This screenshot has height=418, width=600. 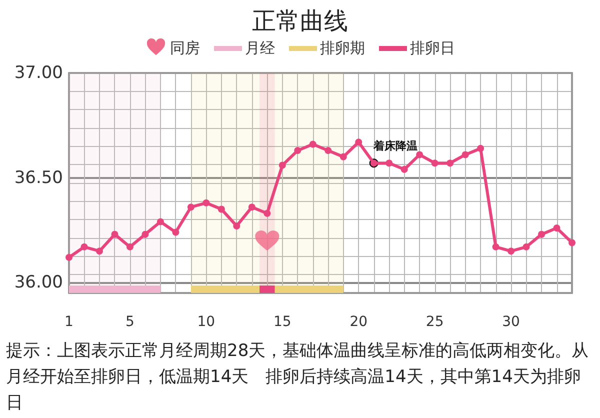 I want to click on x-tick-label: 25, so click(x=435, y=322).